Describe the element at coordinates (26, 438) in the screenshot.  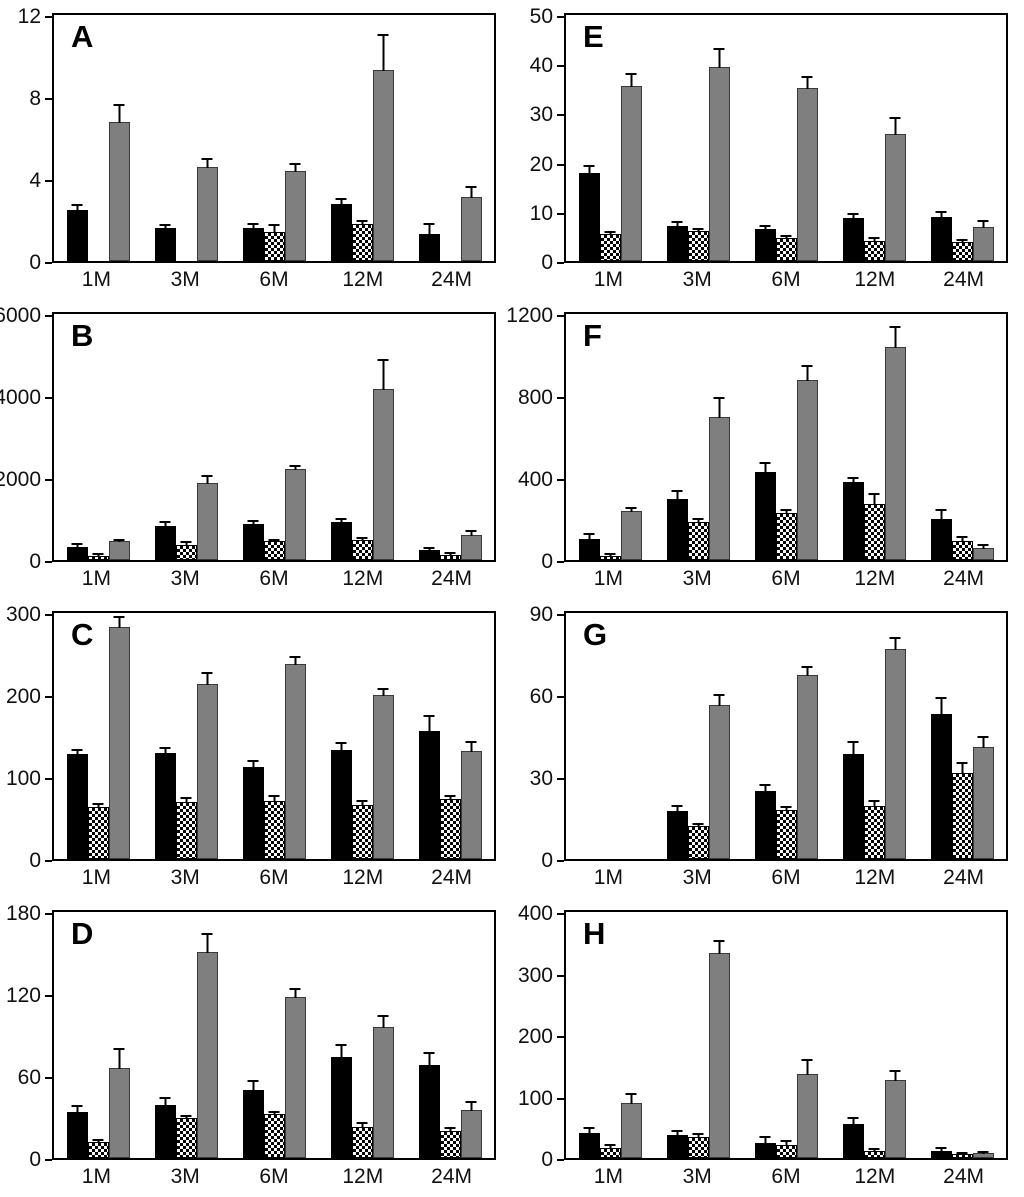
I see `y-axis: 0 2000 4000 6000` at that location.